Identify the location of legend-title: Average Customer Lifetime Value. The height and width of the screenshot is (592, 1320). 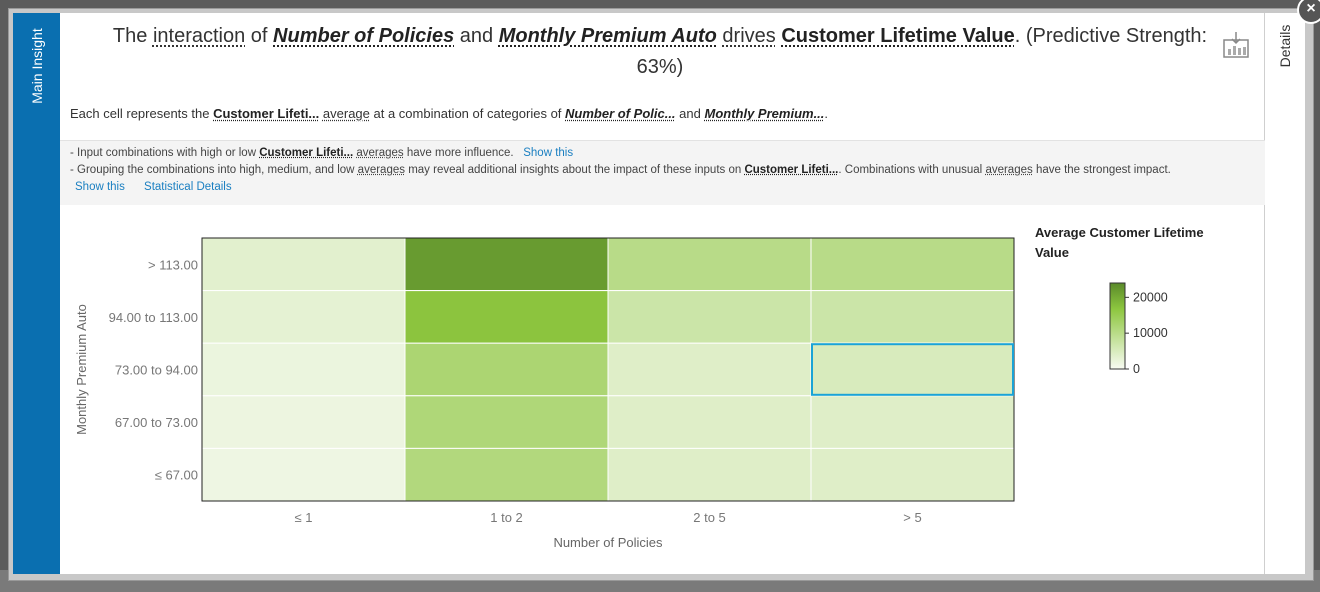
(1119, 242).